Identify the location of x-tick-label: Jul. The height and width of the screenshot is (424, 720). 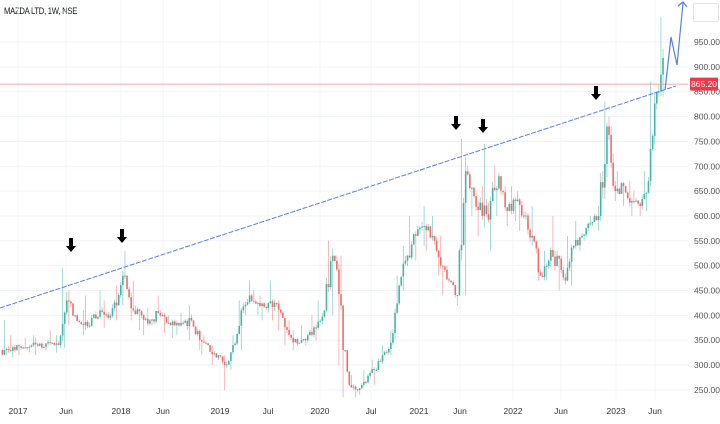
(268, 411).